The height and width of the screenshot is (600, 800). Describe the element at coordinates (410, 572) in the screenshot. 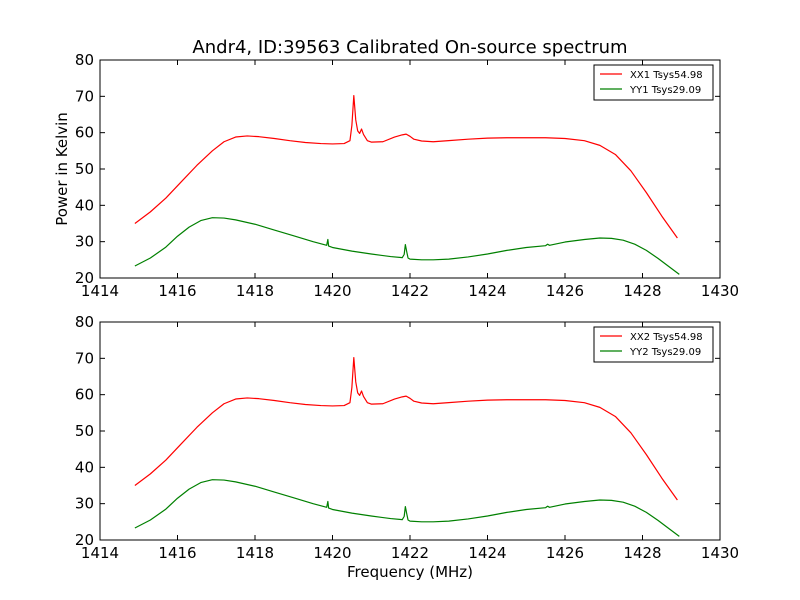

I see `x-axis-label: Frequency (MHz)` at that location.